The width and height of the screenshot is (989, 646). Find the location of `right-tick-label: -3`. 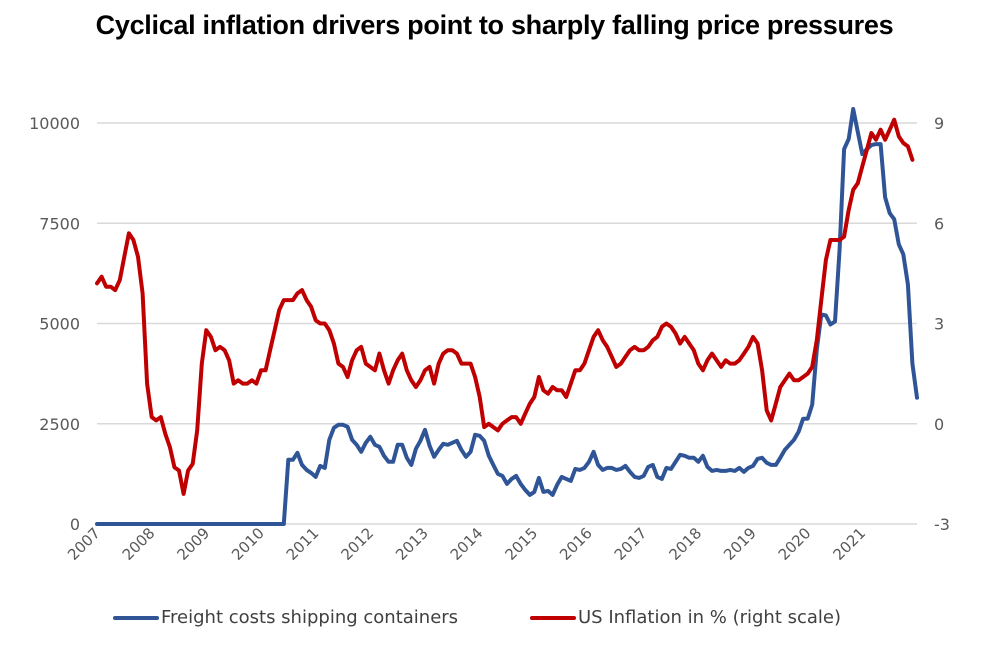

right-tick-label: -3 is located at coordinates (942, 524).